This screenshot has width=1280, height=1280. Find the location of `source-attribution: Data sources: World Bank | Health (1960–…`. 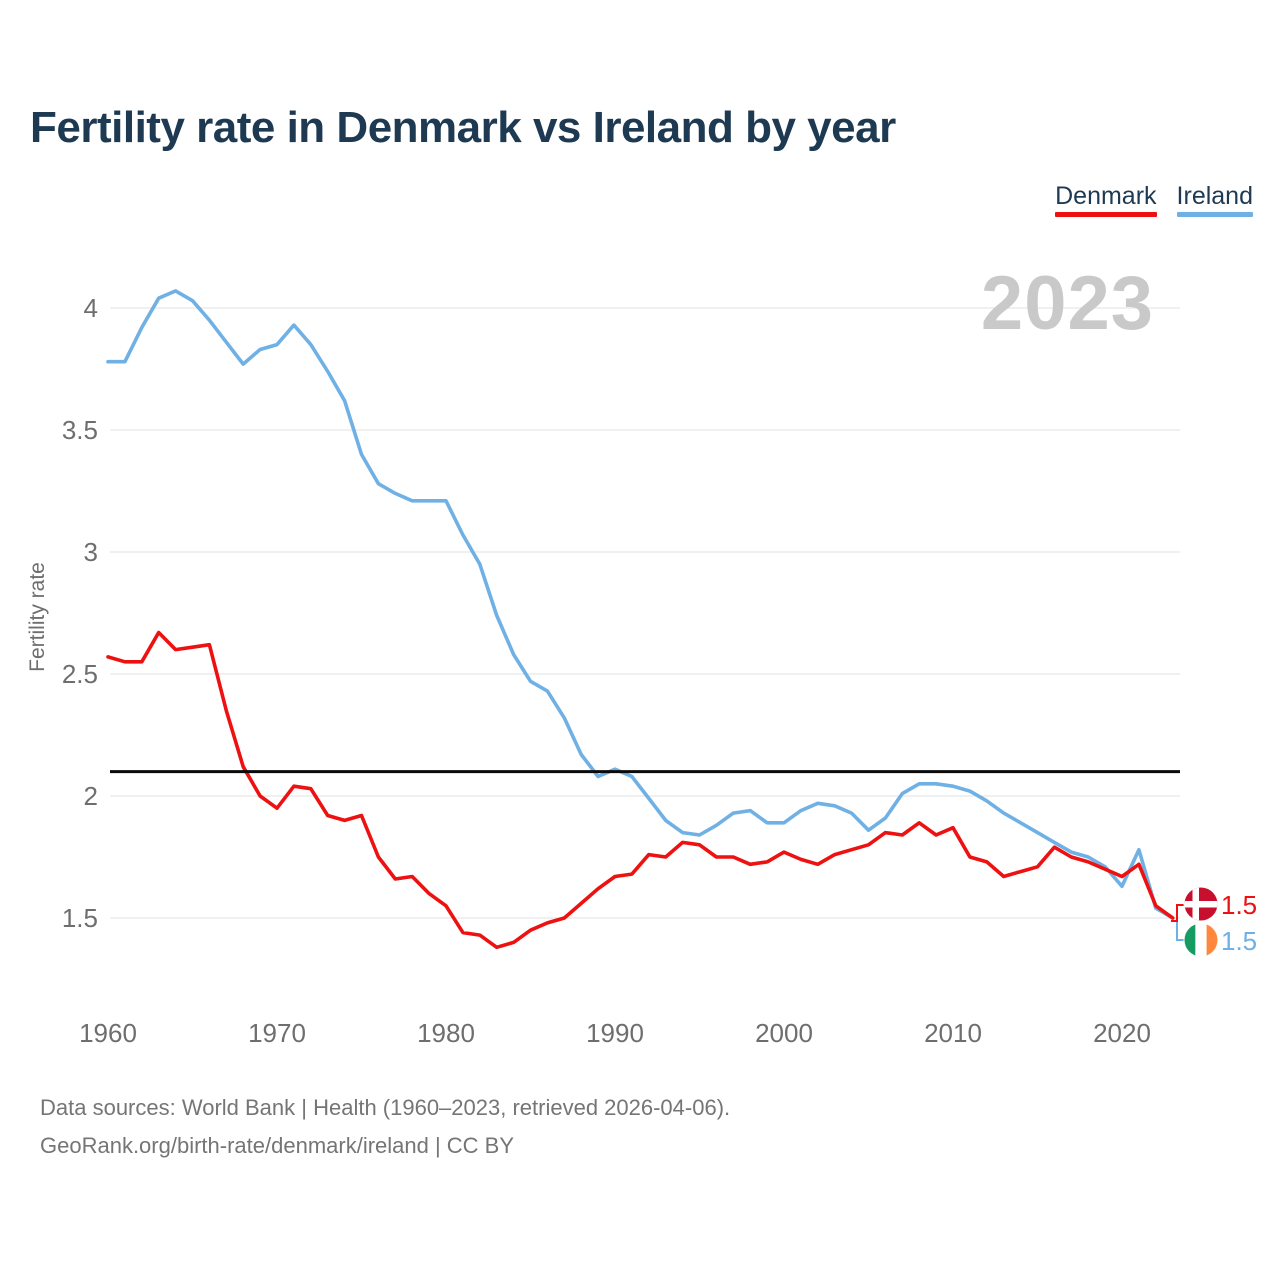

source-attribution: Data sources: World Bank | Health (1960–… is located at coordinates (385, 1127).